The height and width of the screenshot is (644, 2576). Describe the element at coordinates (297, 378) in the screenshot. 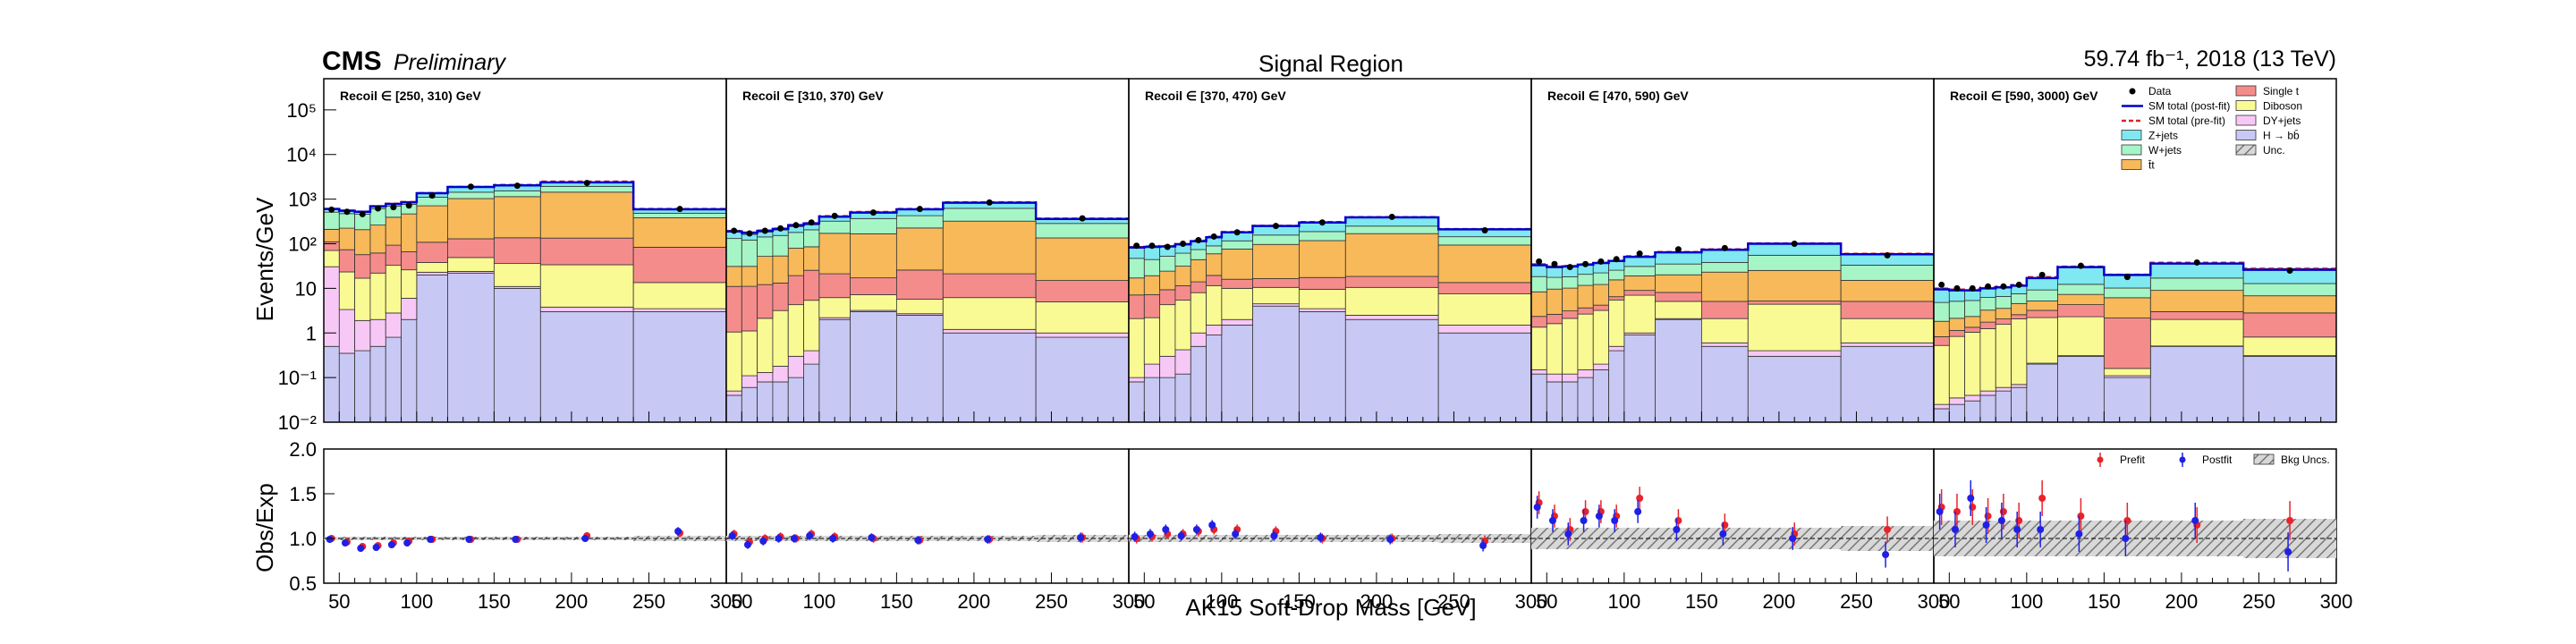

I see `y-tick-label: 10⁻¹` at that location.